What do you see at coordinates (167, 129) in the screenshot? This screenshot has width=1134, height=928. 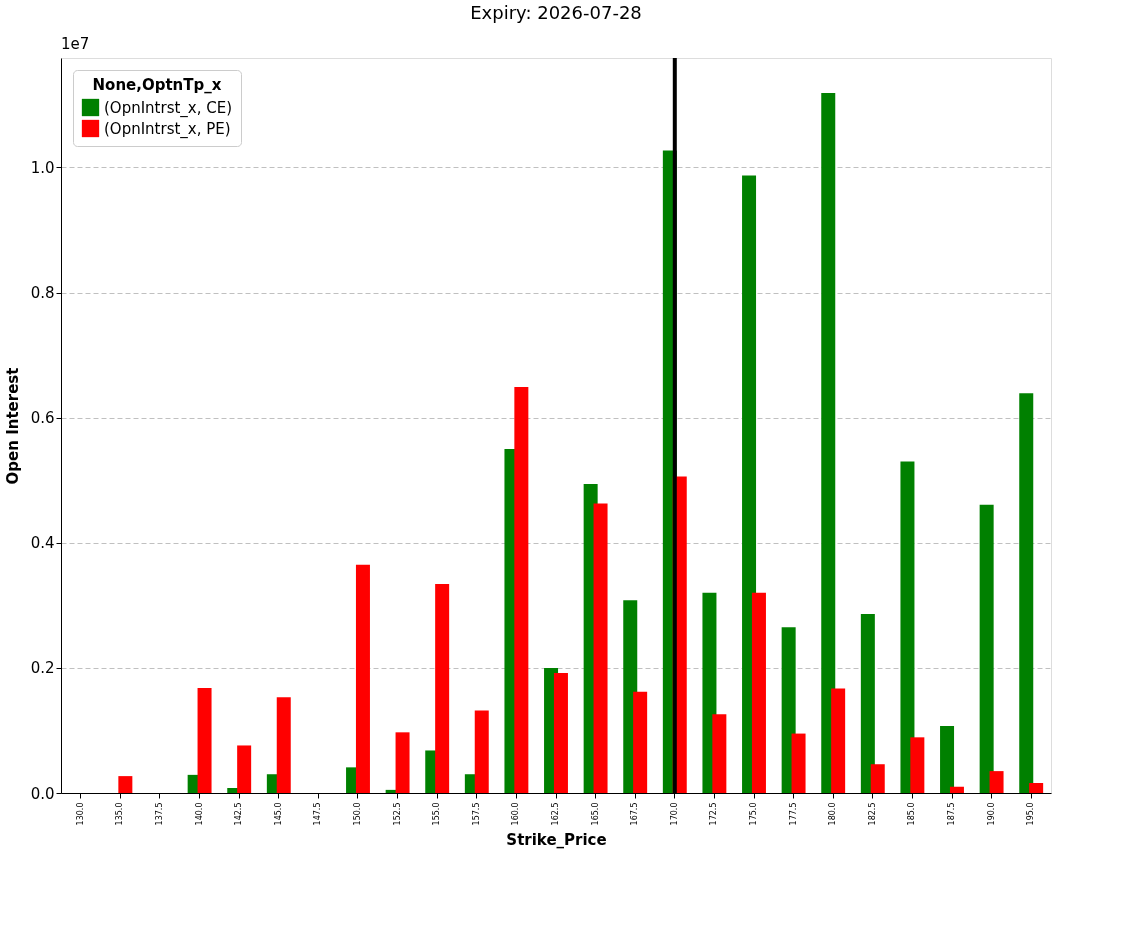 I see `legend-label: (OpnIntrst_x, PE)` at bounding box center [167, 129].